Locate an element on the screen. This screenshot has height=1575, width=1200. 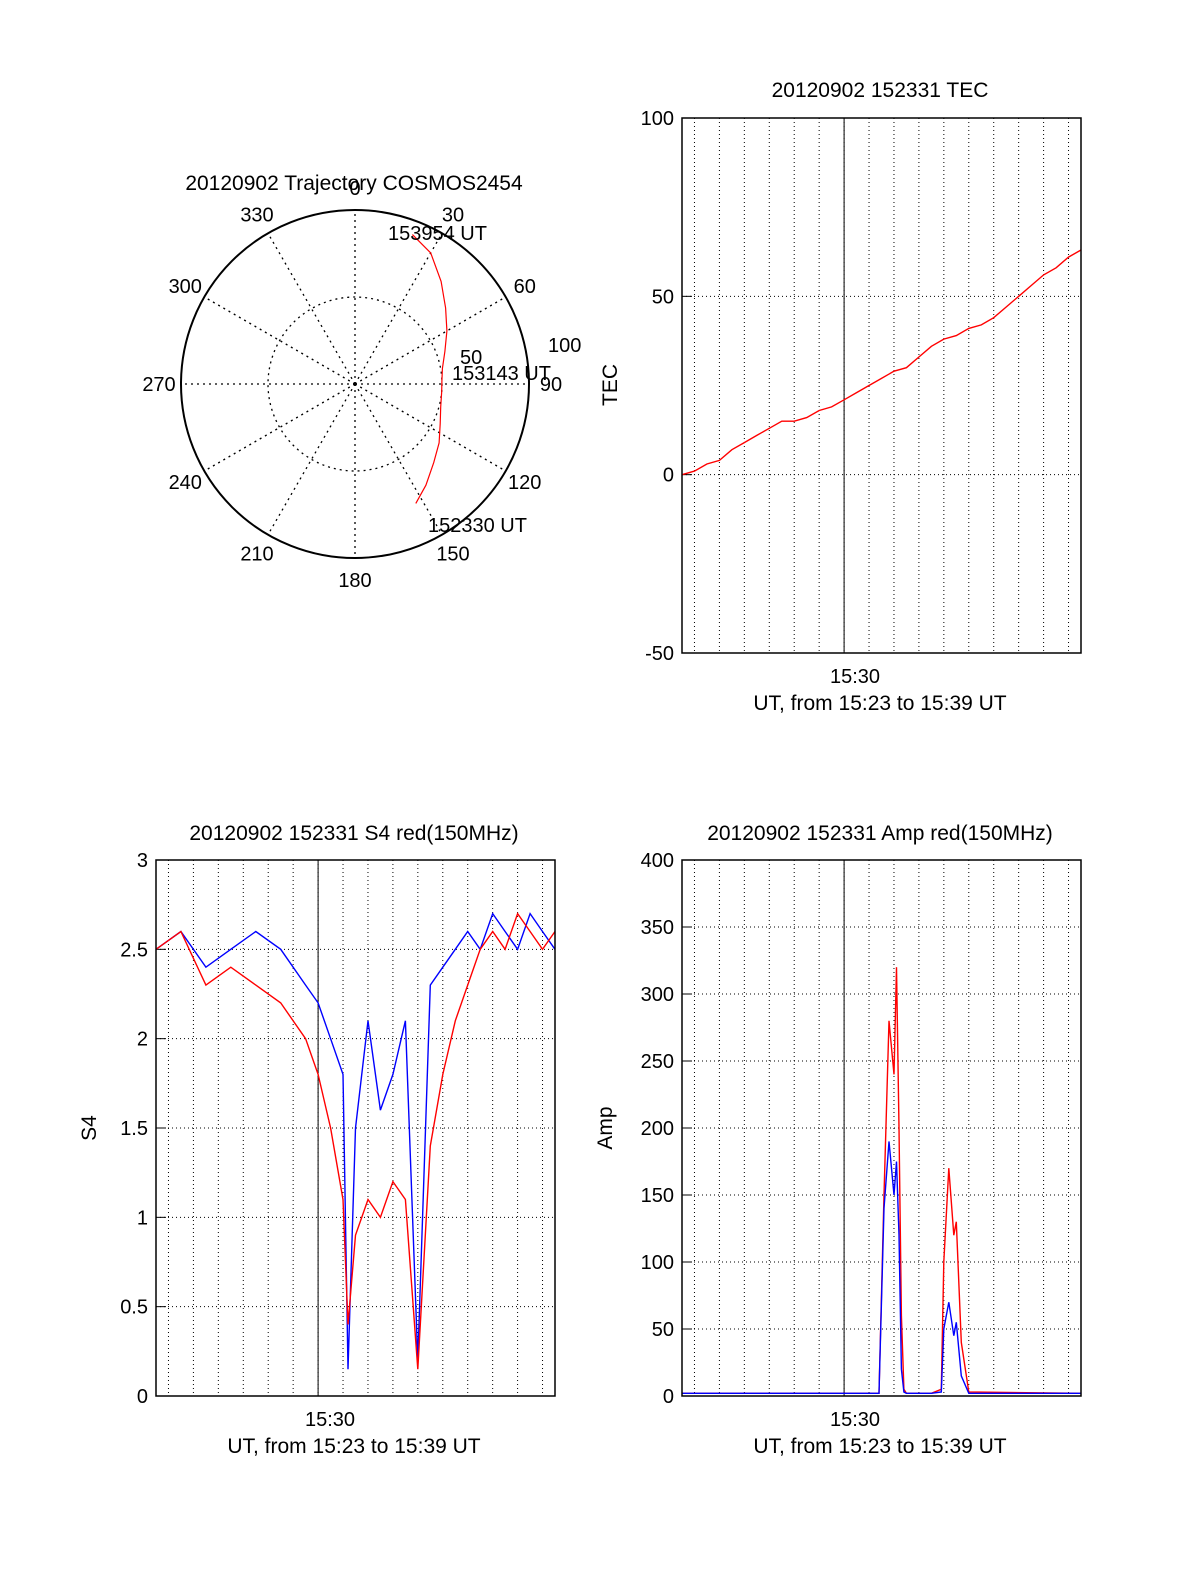
y-tick-label: -50 is located at coordinates (659, 654).